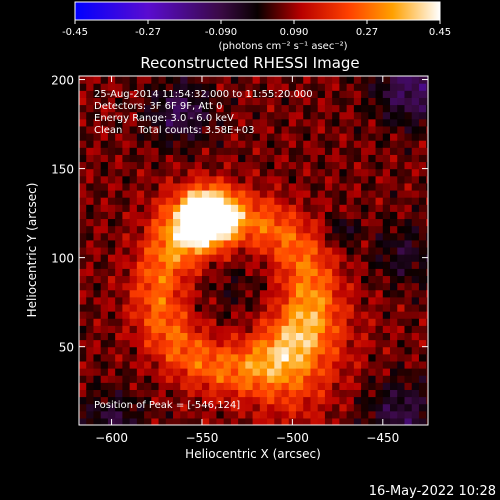 Image resolution: width=500 pixels, height=500 pixels. What do you see at coordinates (221, 32) in the screenshot?
I see `colorbar-tick-label: -0.090` at bounding box center [221, 32].